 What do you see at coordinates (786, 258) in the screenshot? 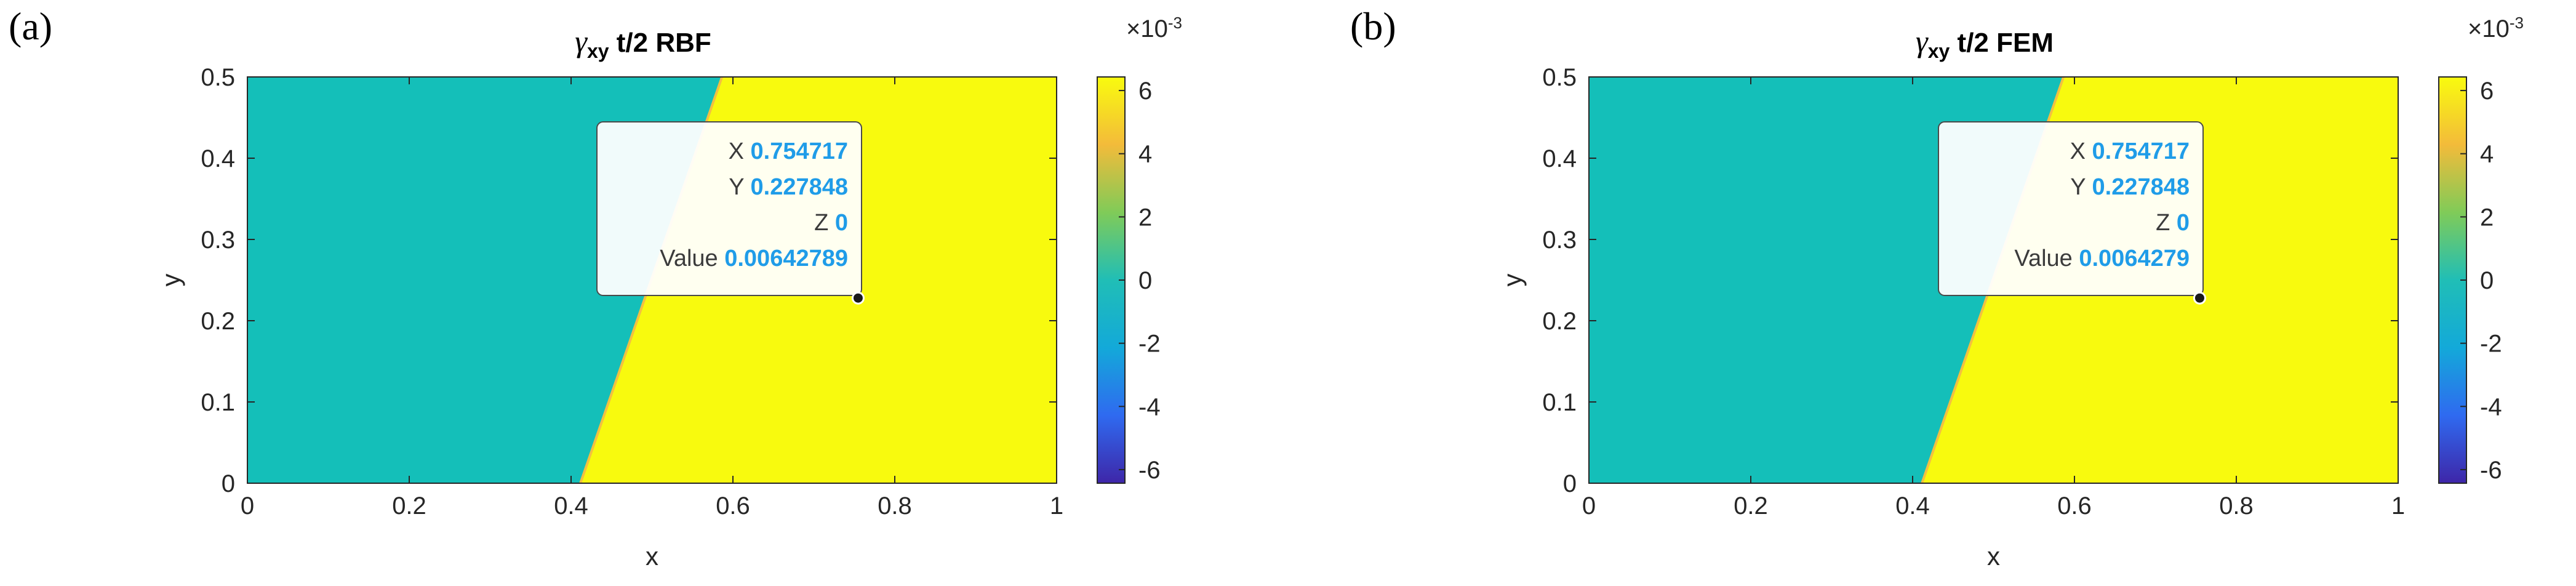
I see `datatip-value: 0.00642789` at bounding box center [786, 258].